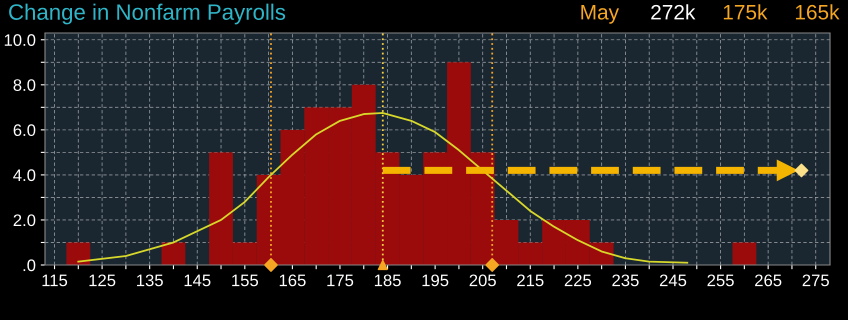 This screenshot has height=320, width=848. Describe the element at coordinates (25, 130) in the screenshot. I see `y-tick-label: 6.0` at that location.